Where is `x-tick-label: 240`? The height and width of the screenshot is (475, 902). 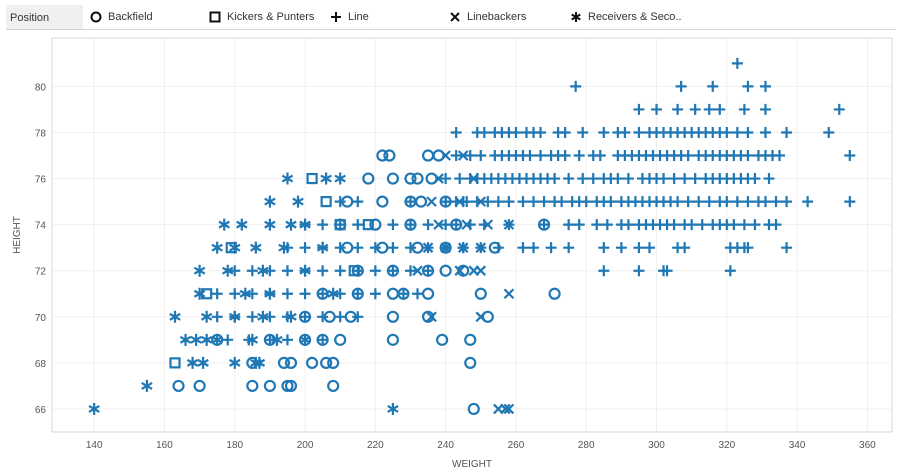 x-tick-label: 240 is located at coordinates (445, 445).